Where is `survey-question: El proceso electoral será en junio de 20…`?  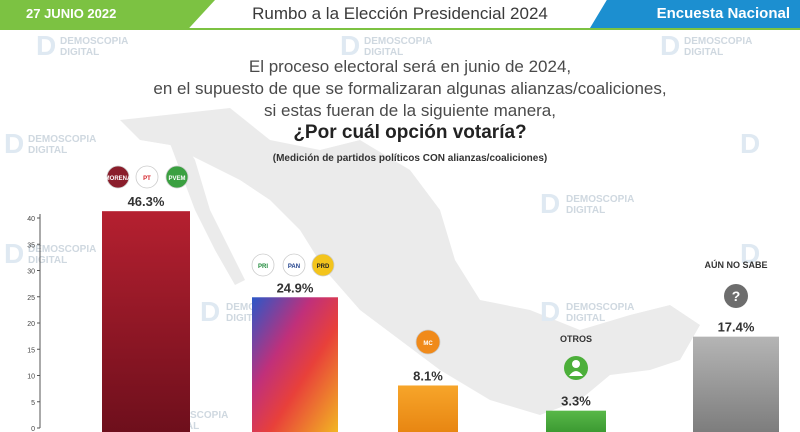 survey-question: El proceso electoral será en junio de 20… is located at coordinates (410, 100).